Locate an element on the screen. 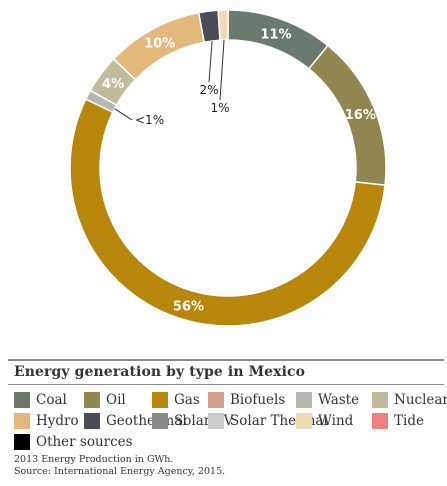  legend-item-biofuels: Biofuels is located at coordinates (246, 400).